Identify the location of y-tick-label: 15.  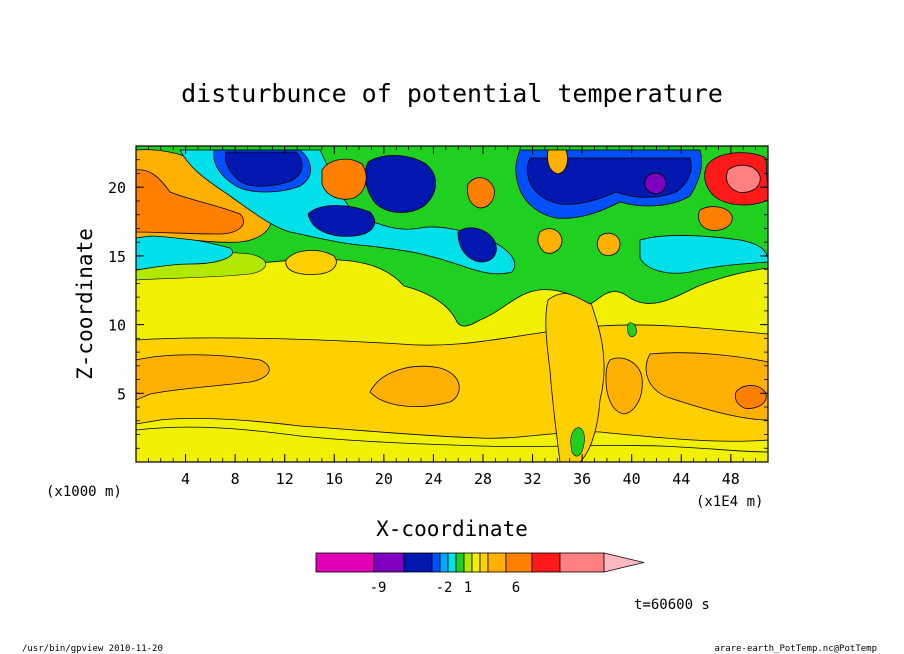
(117, 257).